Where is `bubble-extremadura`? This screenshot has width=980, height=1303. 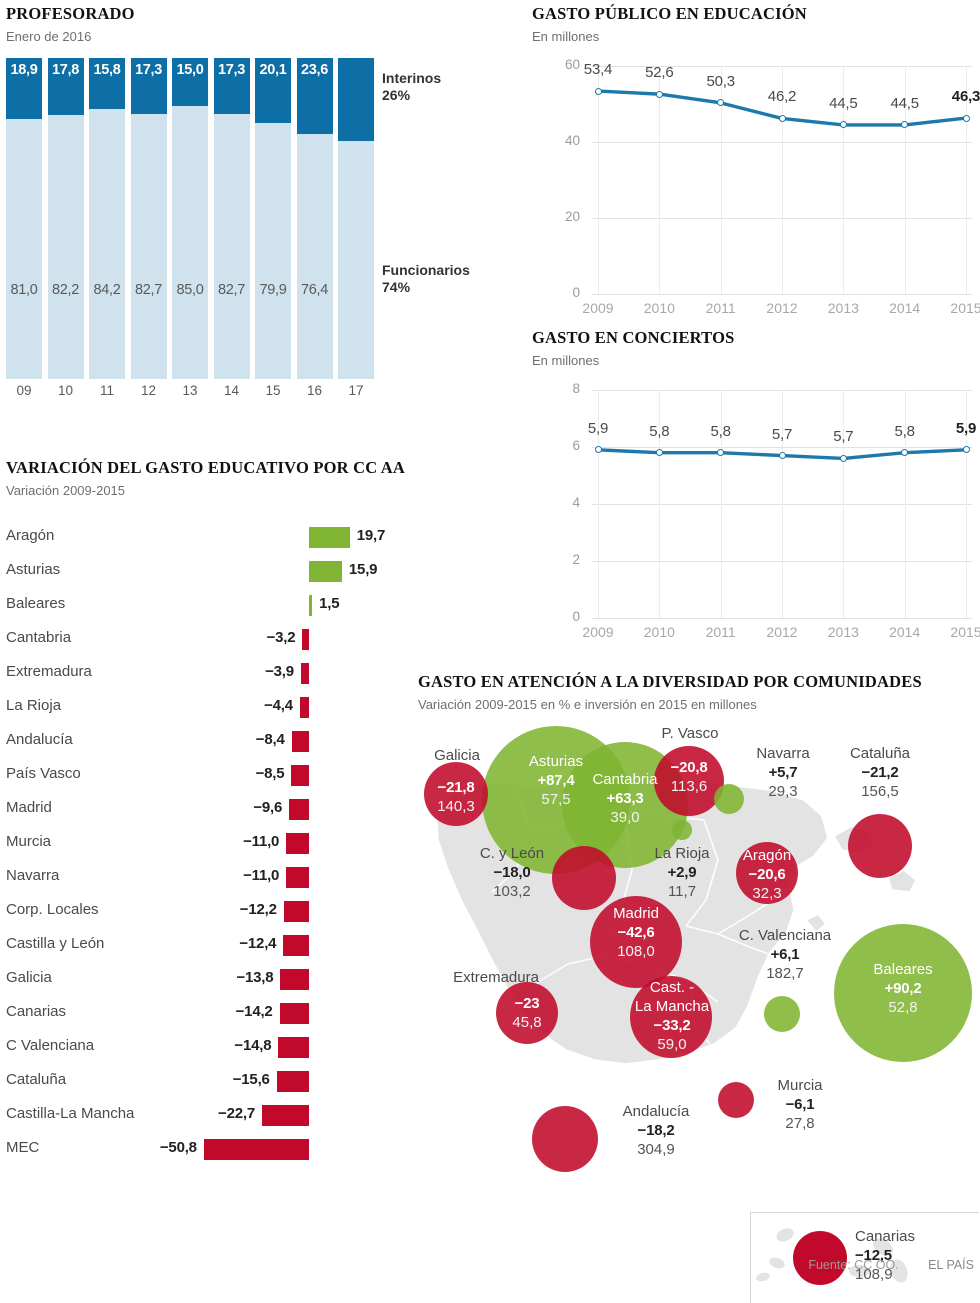
bubble-extremadura is located at coordinates (527, 1013).